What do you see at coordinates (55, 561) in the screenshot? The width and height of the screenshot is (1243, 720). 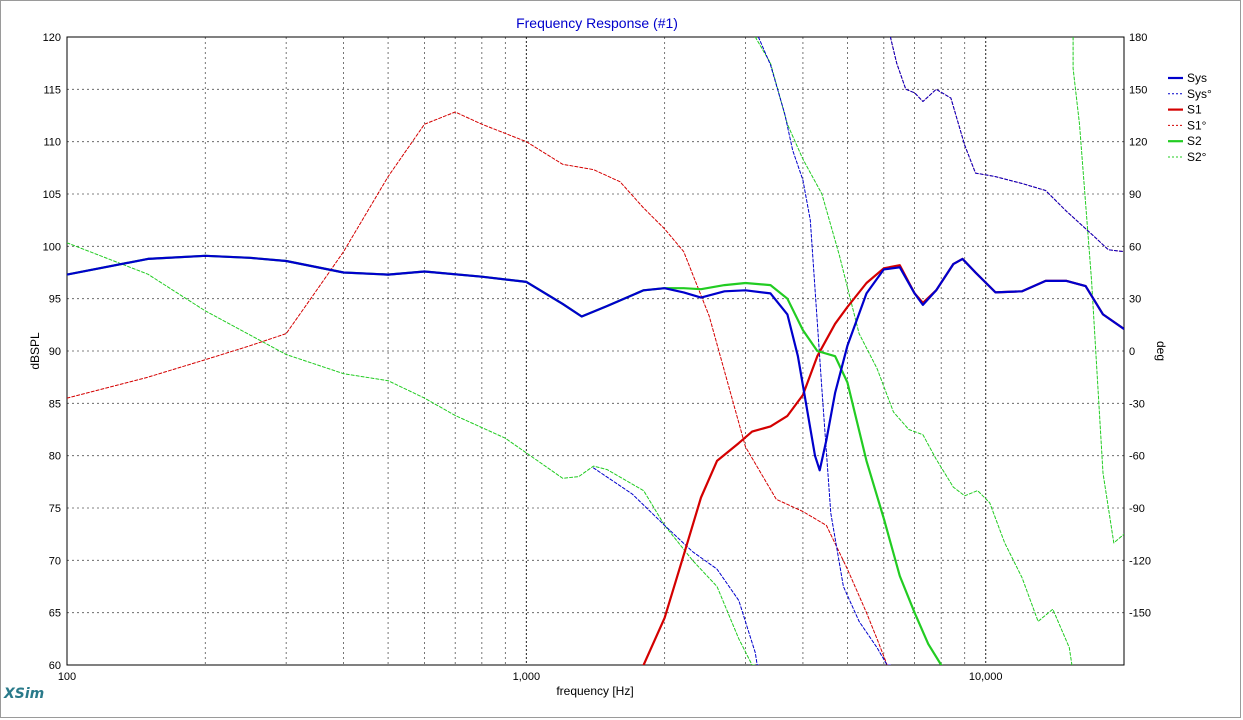 I see `y-tick-label-left: 70` at bounding box center [55, 561].